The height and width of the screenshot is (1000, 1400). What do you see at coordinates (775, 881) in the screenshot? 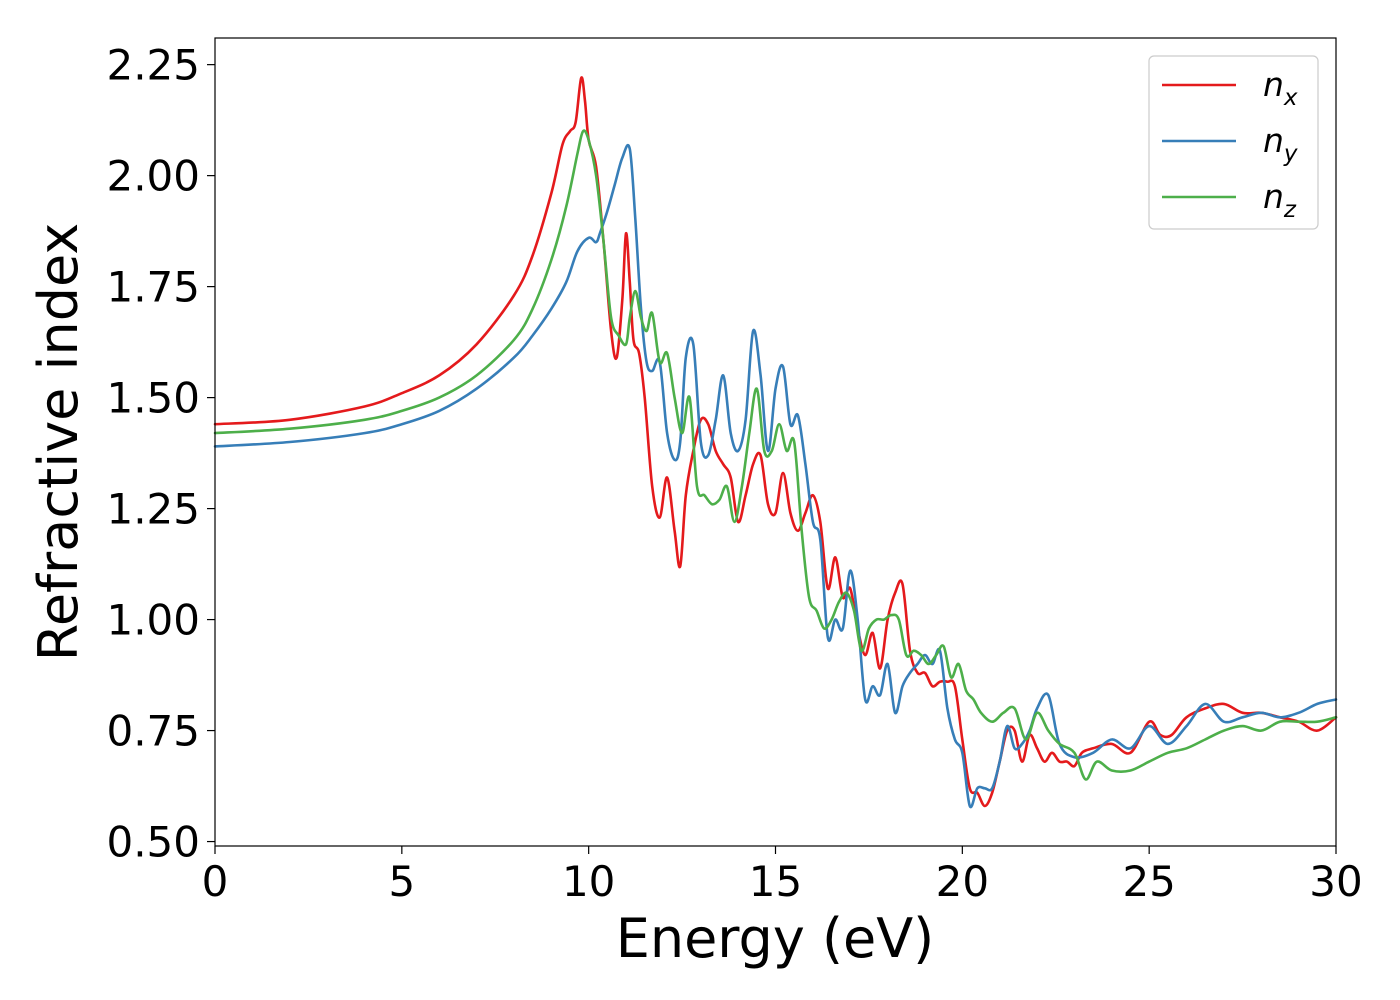
I see `x-tick-label: 15` at bounding box center [775, 881].